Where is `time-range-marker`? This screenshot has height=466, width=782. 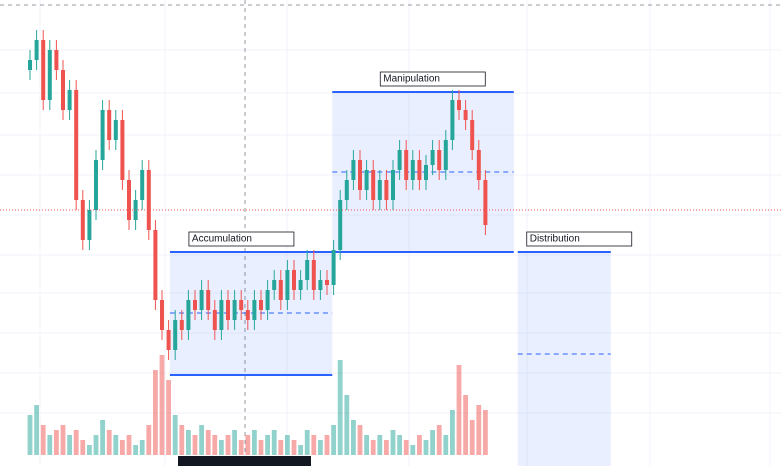 time-range-marker is located at coordinates (244, 461).